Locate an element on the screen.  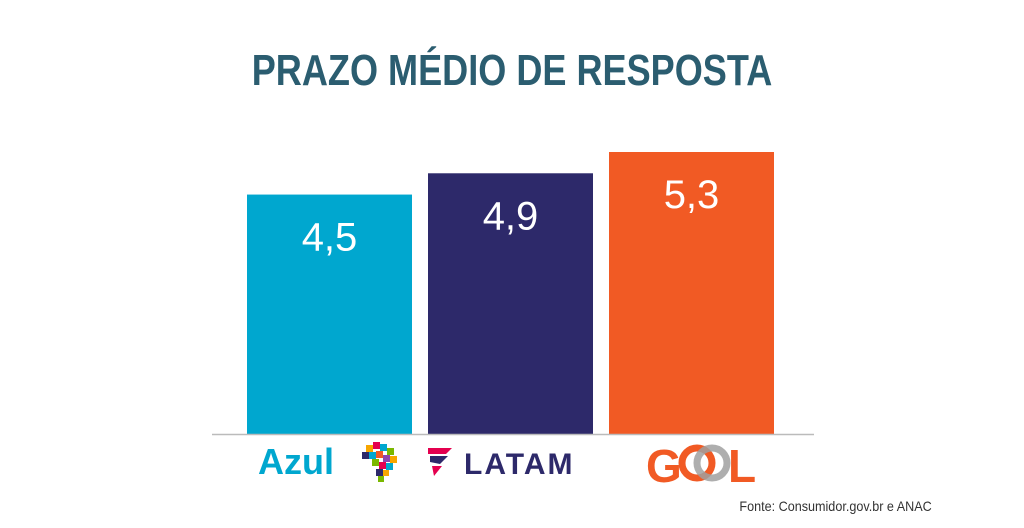
bar-value-label-latam: 4,9 is located at coordinates (511, 216).